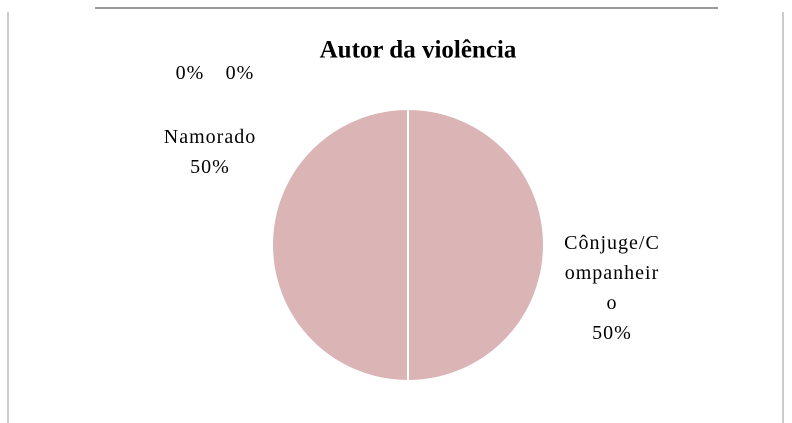 The image size is (792, 423). I want to click on slice-label: Cônjuge/Companheiro 50%, so click(612, 288).